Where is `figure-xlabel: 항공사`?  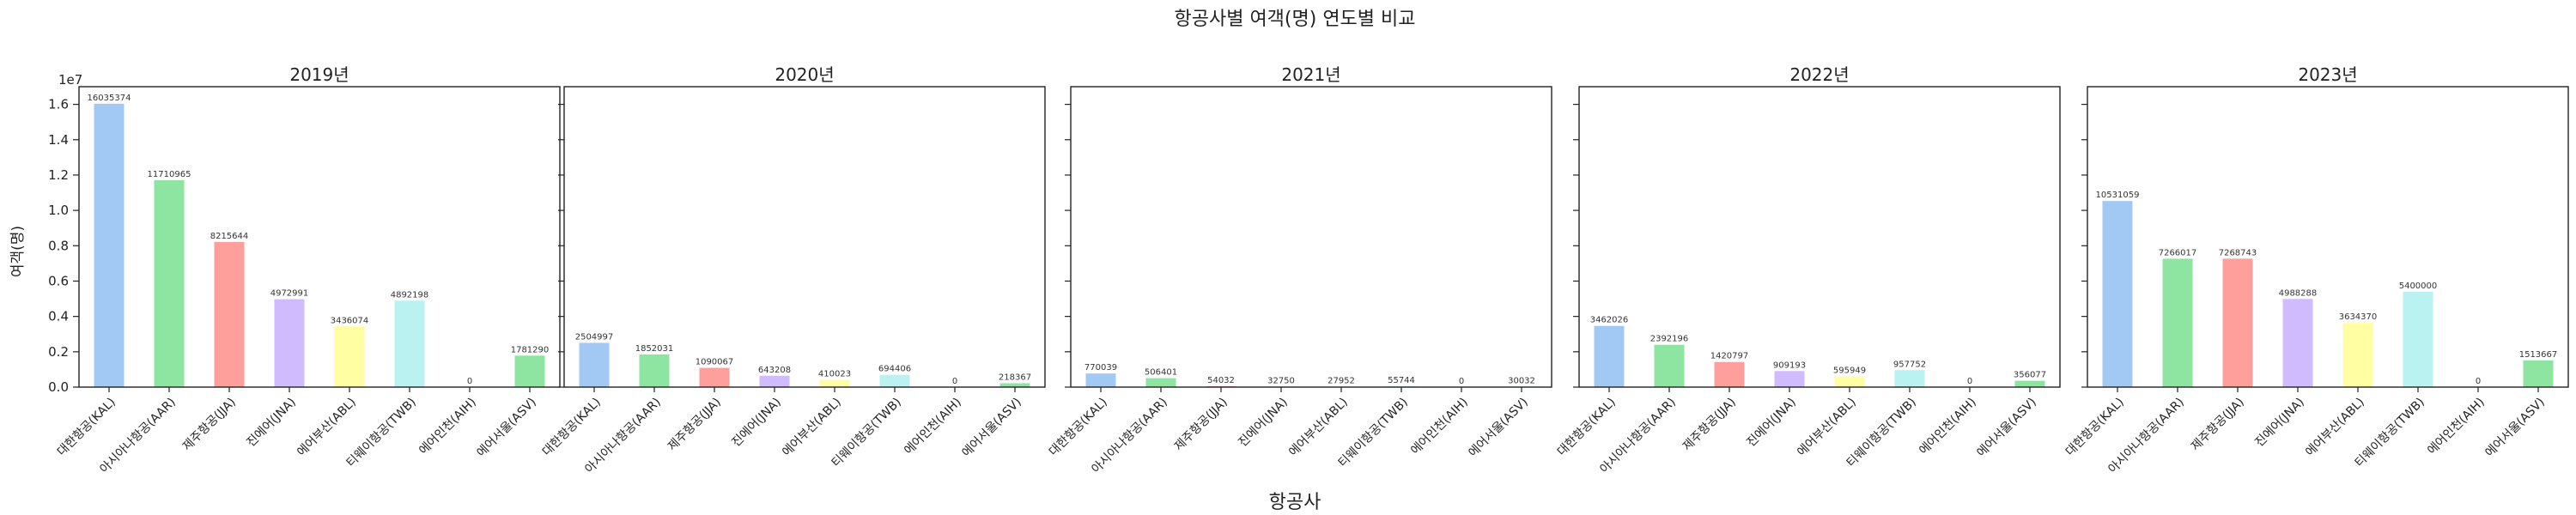
figure-xlabel: 항공사 is located at coordinates (1295, 502).